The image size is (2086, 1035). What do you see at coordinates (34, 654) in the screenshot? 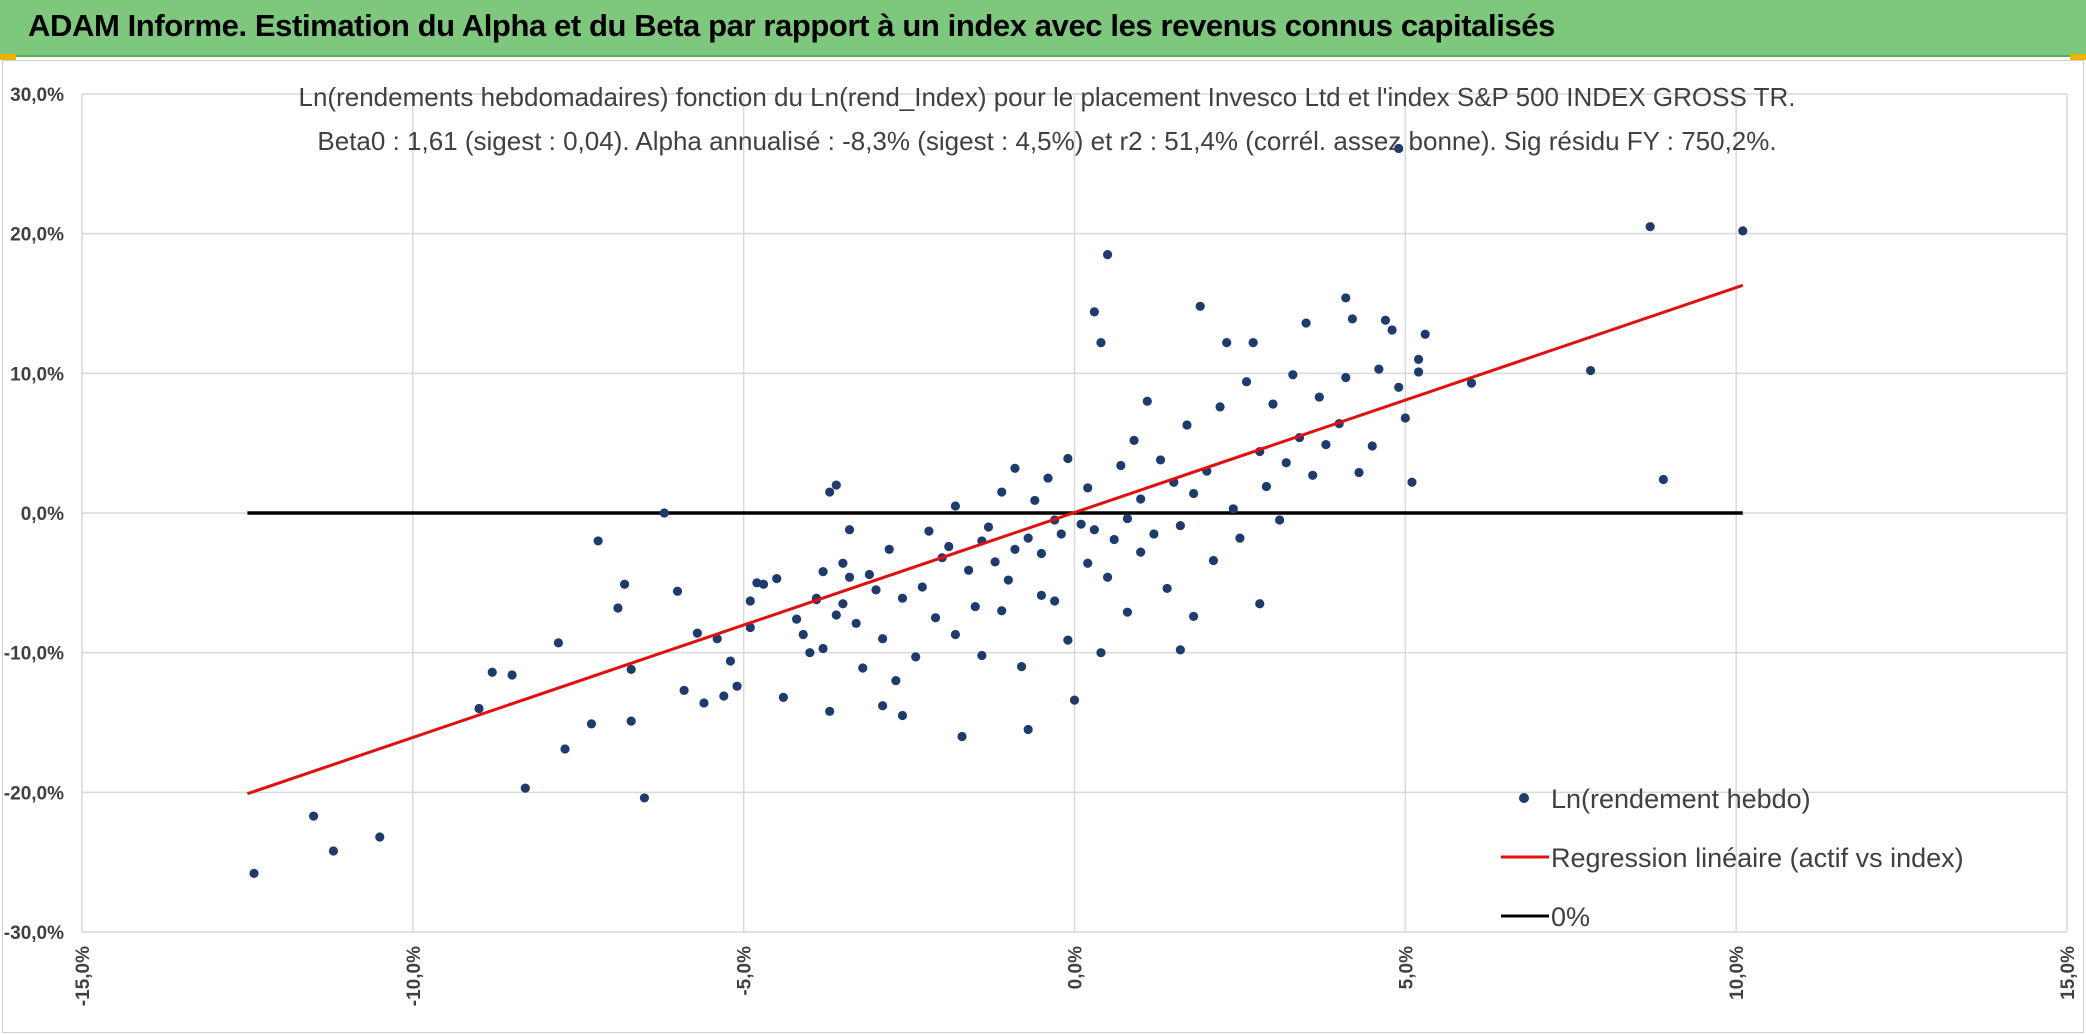
I see `y-tick-label: -10,0%` at bounding box center [34, 654].